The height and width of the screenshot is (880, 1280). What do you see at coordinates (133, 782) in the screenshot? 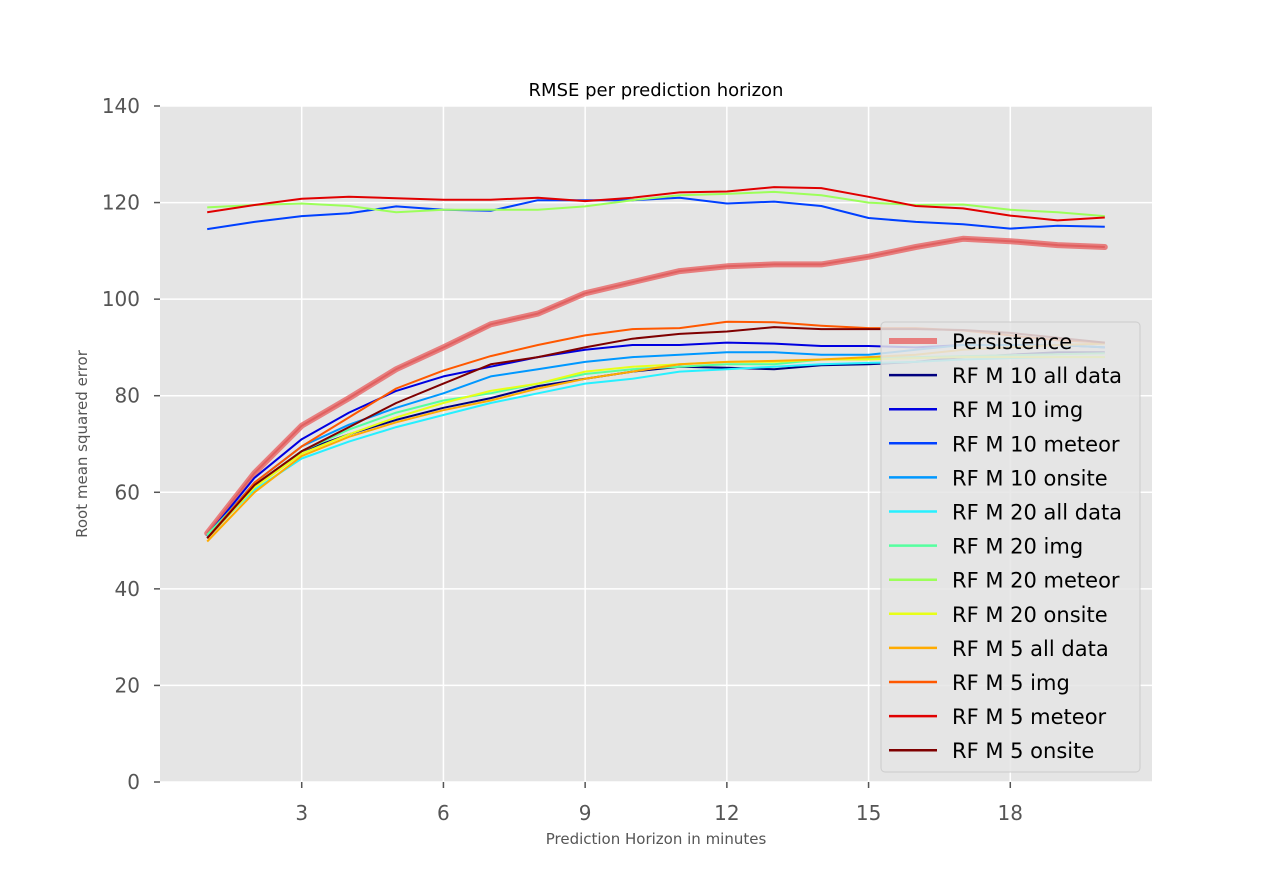
I see `y-tick-label: 0` at bounding box center [133, 782].